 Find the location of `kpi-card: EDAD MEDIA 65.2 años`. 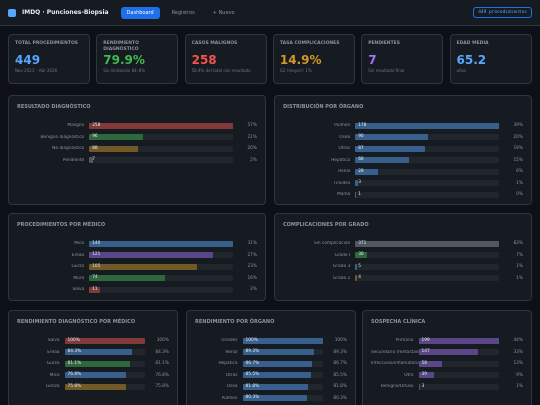

kpi-card: EDAD MEDIA 65.2 años is located at coordinates (490, 59).